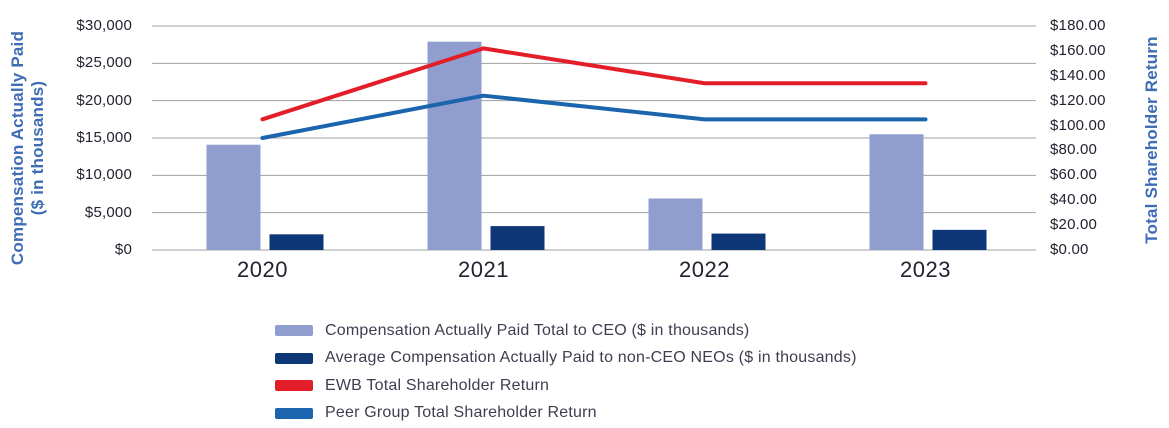 This screenshot has height=428, width=1169. What do you see at coordinates (104, 25) in the screenshot?
I see `left-axis-tick: $30,000` at bounding box center [104, 25].